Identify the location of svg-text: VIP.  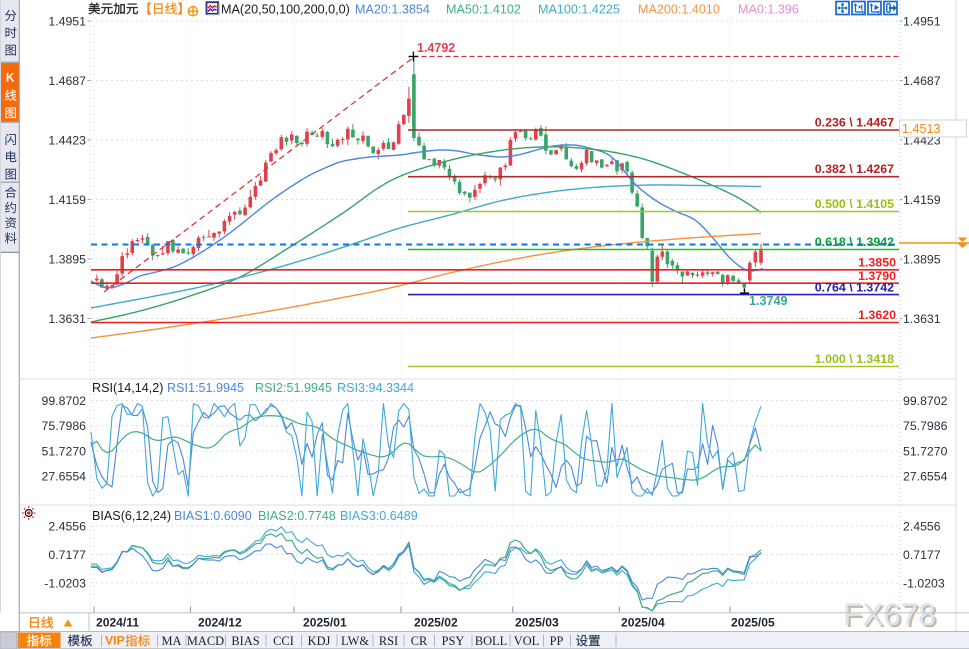
(115, 641).